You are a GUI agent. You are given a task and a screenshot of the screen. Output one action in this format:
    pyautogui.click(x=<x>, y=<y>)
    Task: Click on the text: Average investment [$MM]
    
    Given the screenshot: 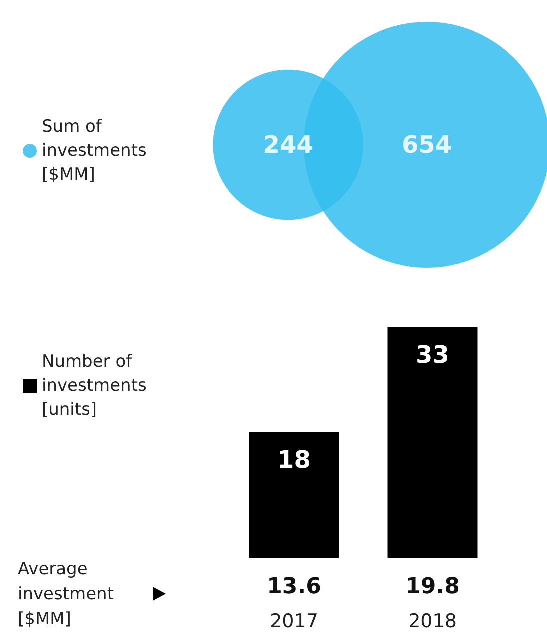 What is the action you would take?
    pyautogui.click(x=69, y=595)
    